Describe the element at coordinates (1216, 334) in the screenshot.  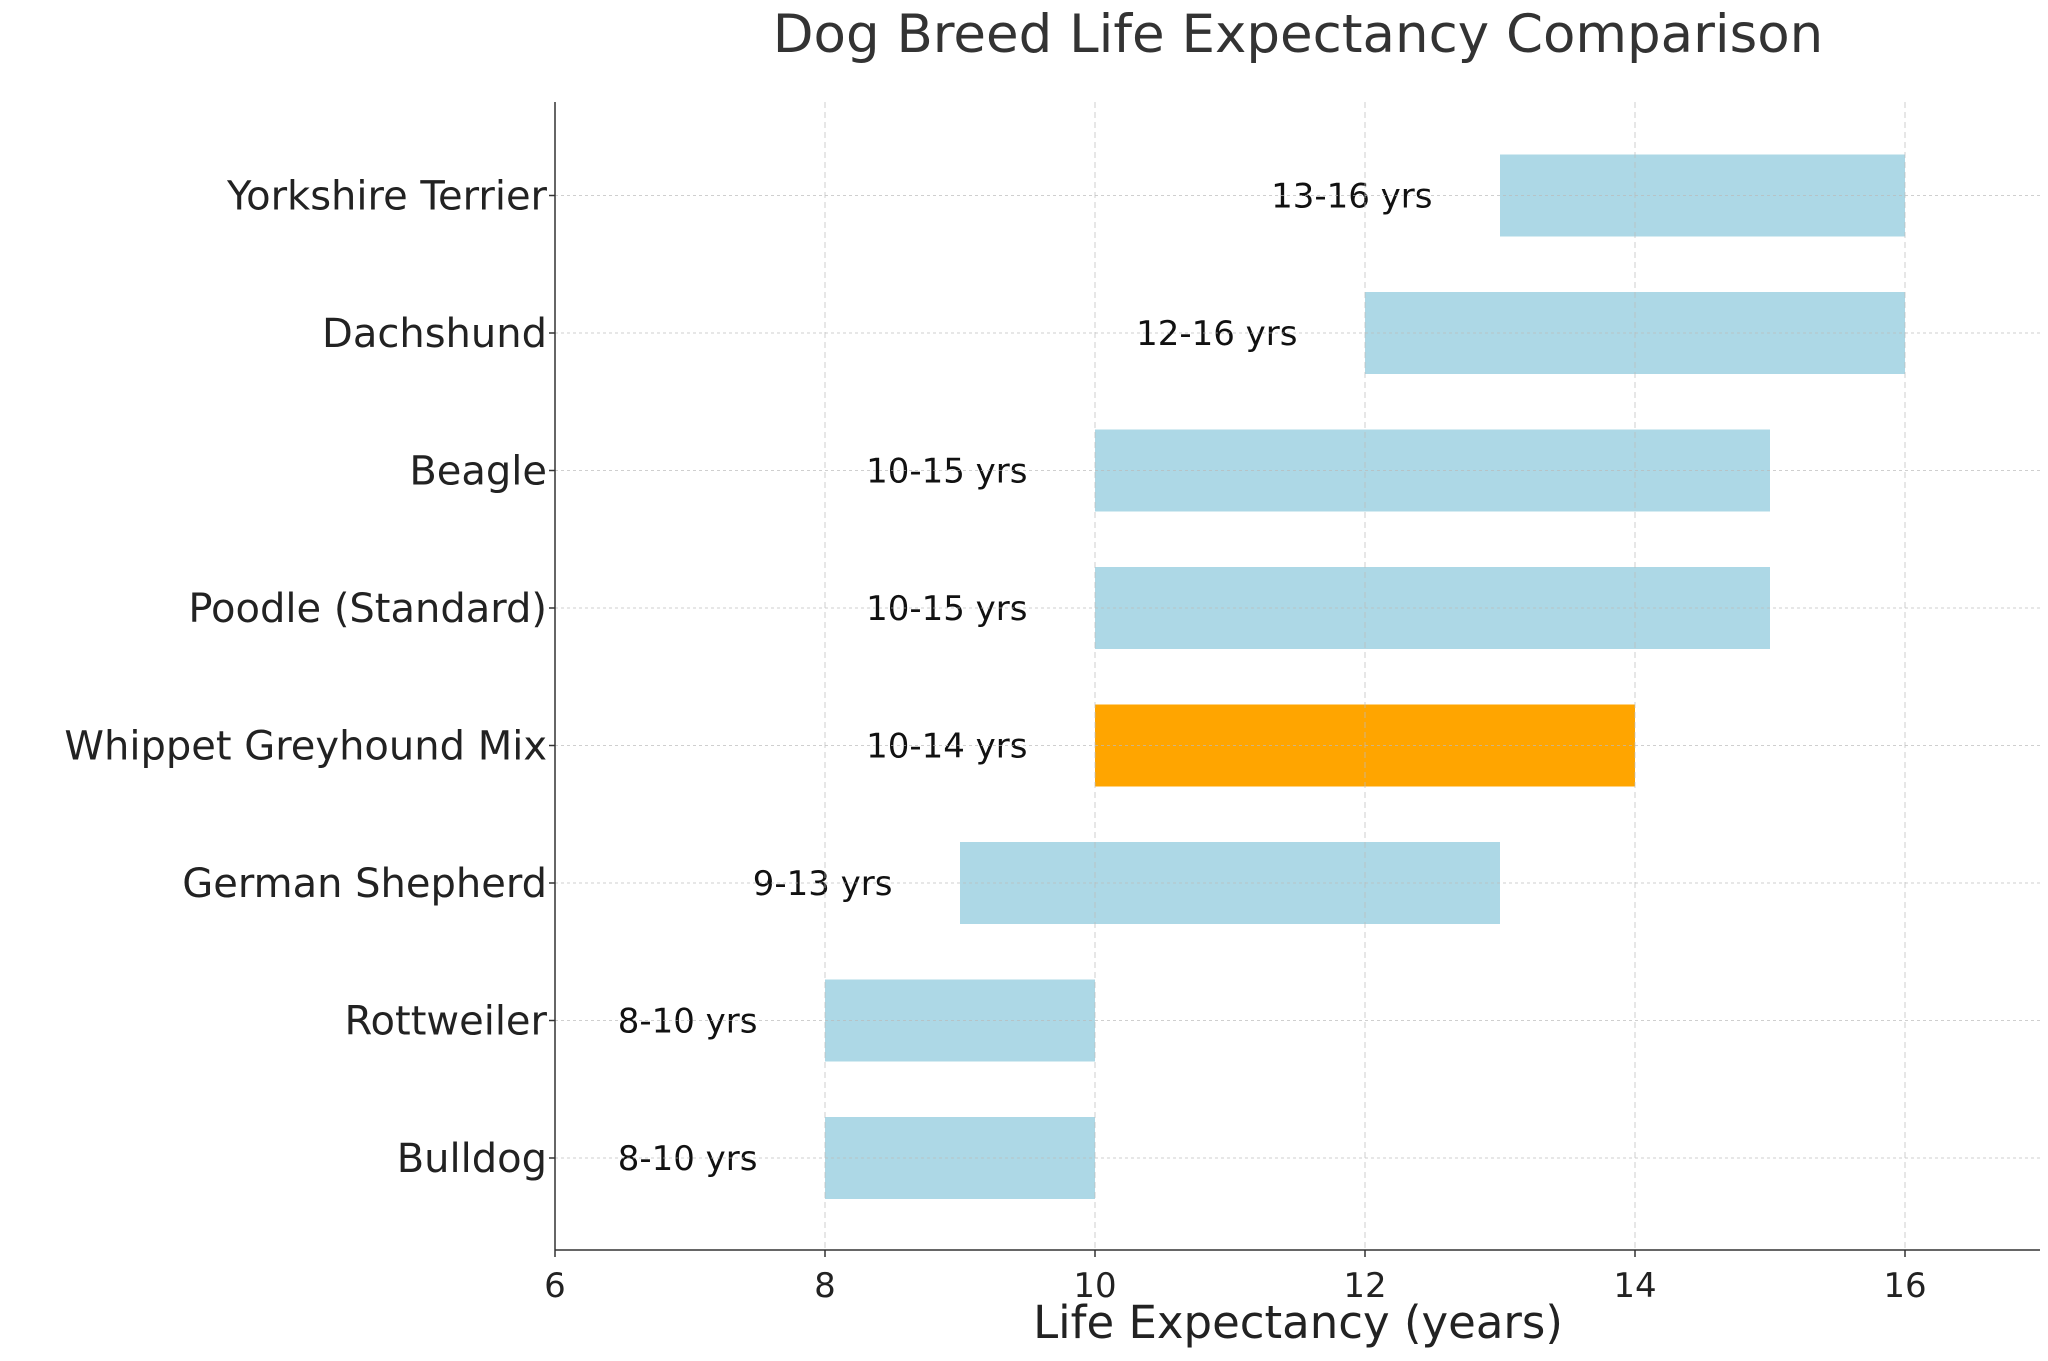
I see `data-label: 12-16 yrs` at that location.